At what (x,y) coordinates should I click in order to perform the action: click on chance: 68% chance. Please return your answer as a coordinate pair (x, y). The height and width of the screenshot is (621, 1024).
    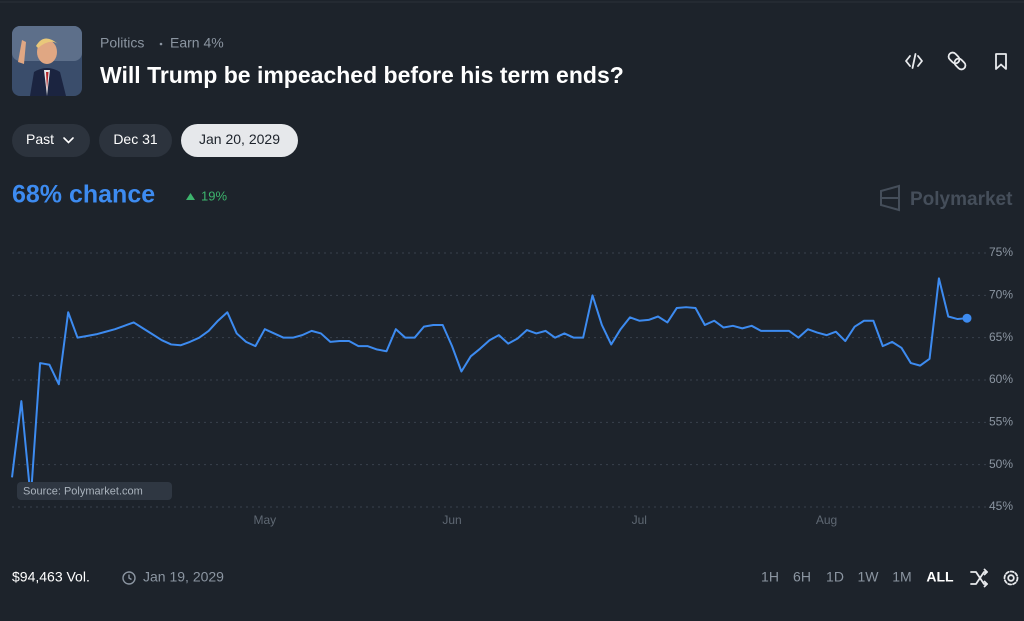
    Looking at the image, I should click on (83, 195).